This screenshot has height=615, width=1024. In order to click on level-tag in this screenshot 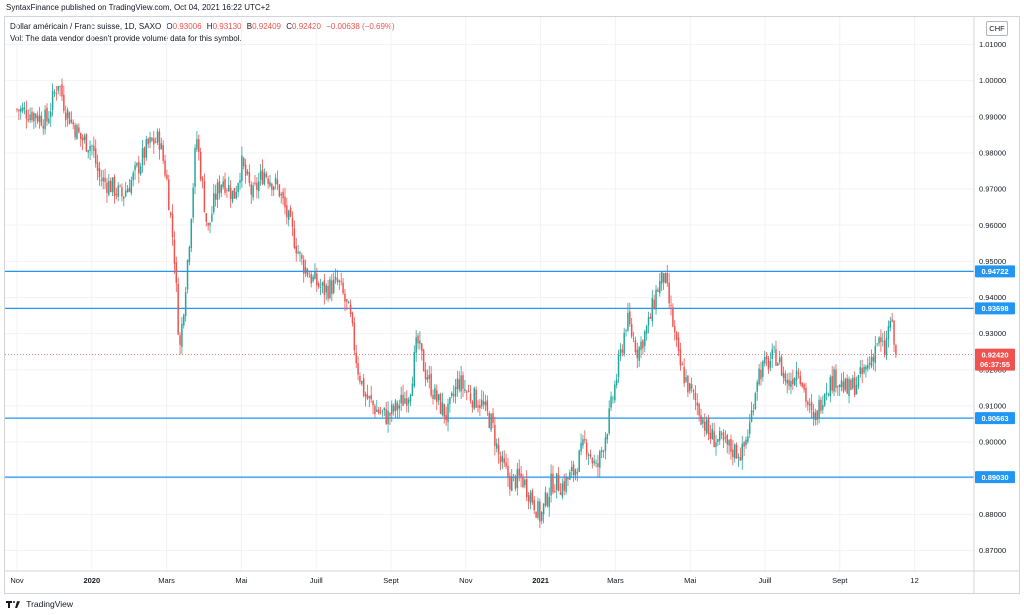, I will do `click(995, 418)`.